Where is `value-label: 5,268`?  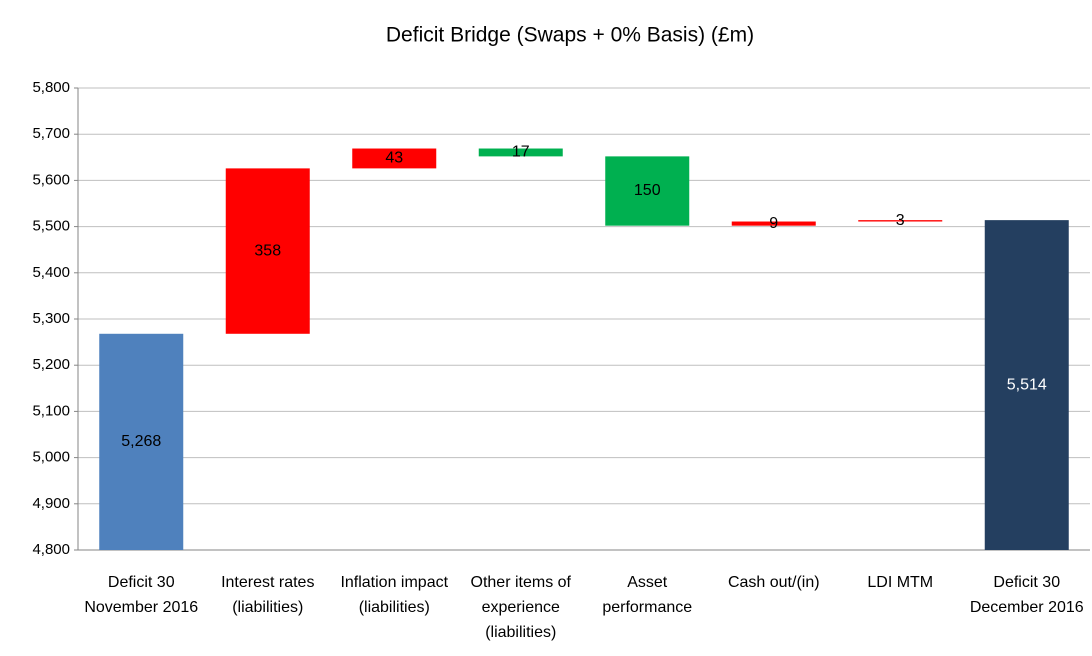
value-label: 5,268 is located at coordinates (141, 441).